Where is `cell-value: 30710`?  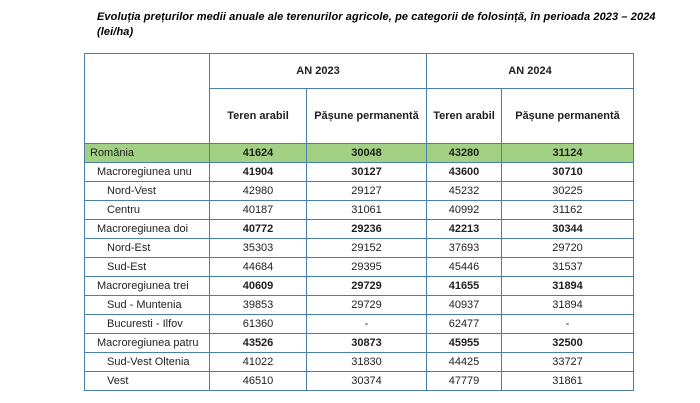 cell-value: 30710 is located at coordinates (567, 172).